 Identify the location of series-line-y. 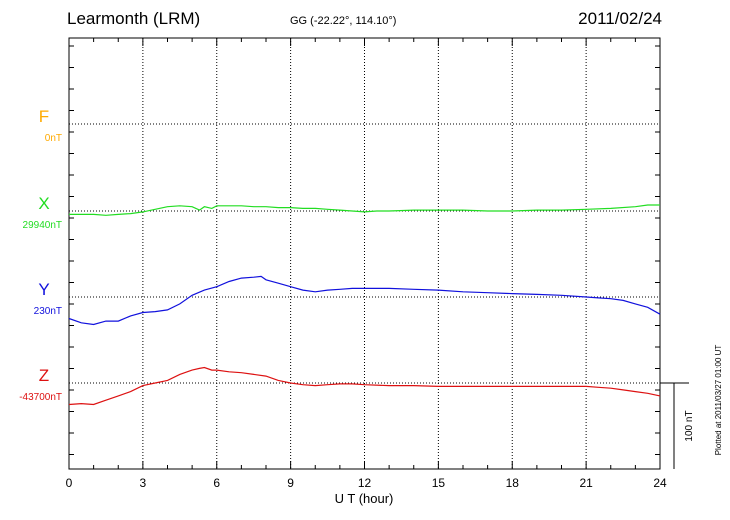
(364, 300).